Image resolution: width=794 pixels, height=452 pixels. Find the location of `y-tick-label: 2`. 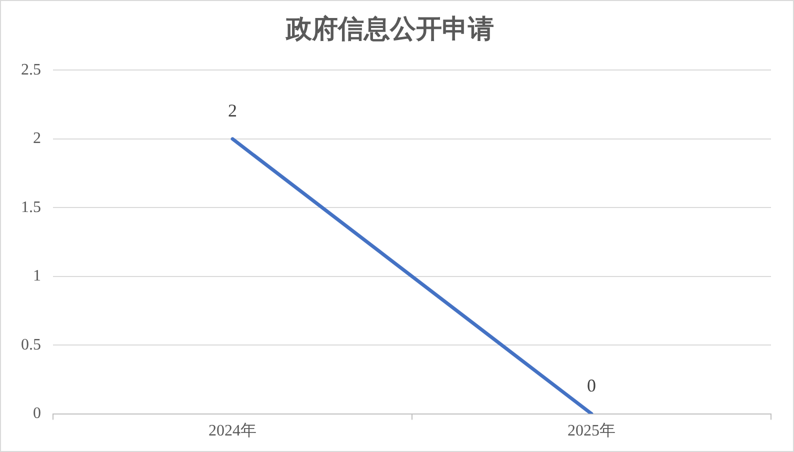

y-tick-label: 2 is located at coordinates (37, 139).